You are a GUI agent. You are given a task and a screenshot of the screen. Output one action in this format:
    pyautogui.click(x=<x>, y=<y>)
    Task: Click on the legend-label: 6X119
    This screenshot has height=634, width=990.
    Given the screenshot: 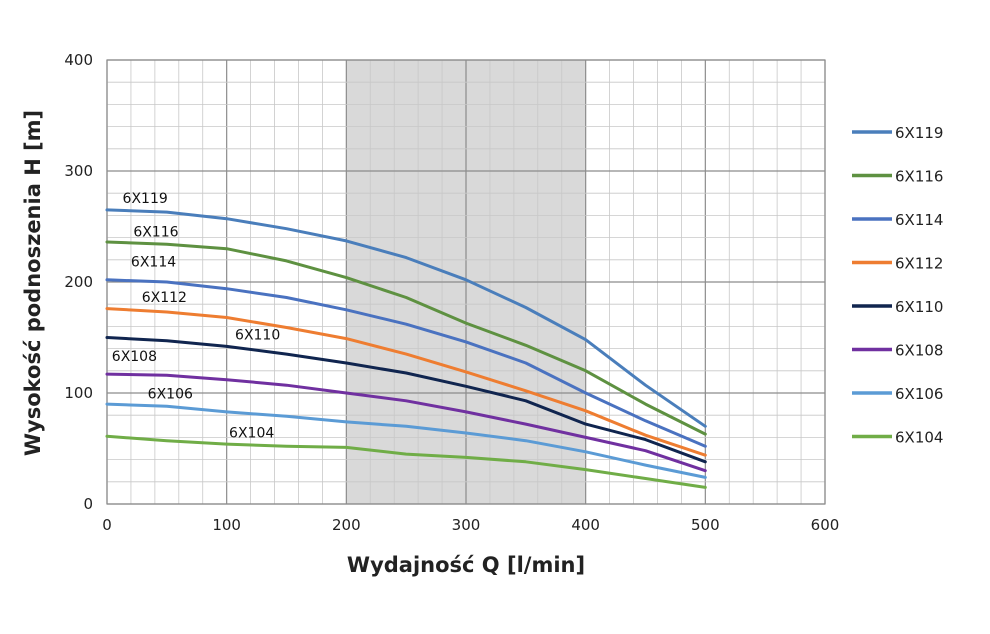 What is the action you would take?
    pyautogui.click(x=919, y=133)
    